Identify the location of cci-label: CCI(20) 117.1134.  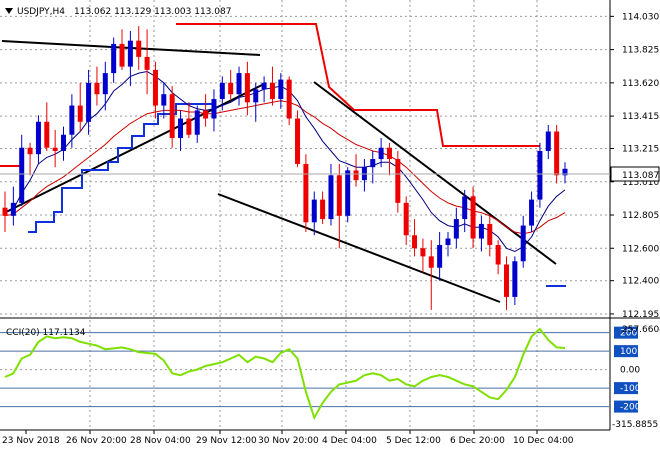
(46, 333).